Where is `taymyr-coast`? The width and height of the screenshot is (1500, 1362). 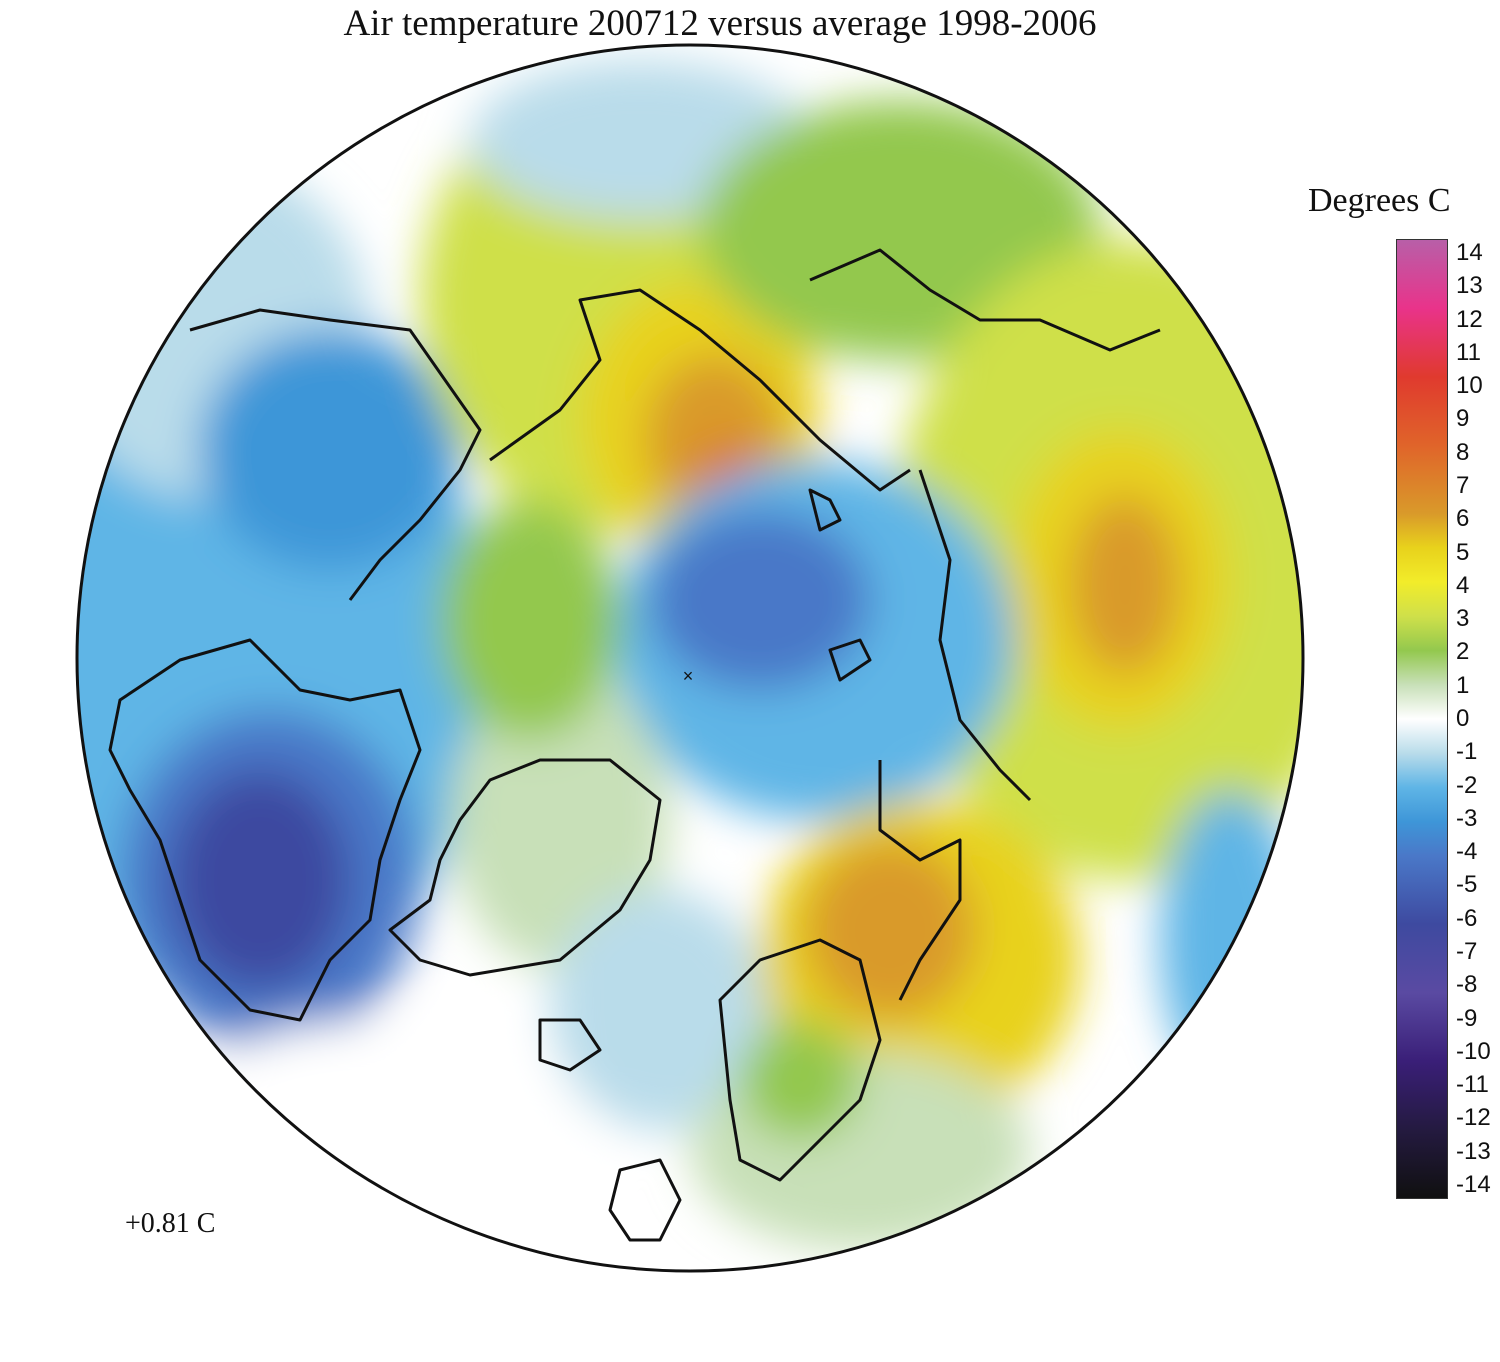 taymyr-coast is located at coordinates (975, 635).